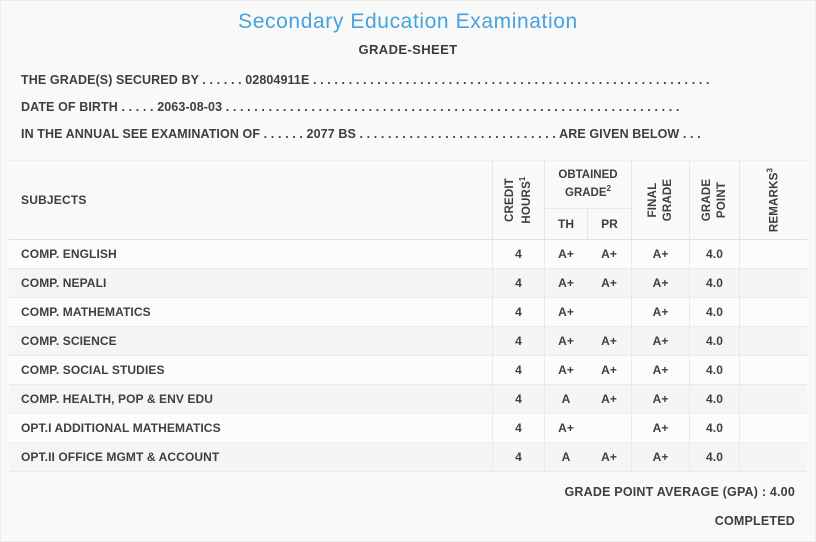 Image resolution: width=816 pixels, height=542 pixels. I want to click on col-header-grade-point: GRADE POINT, so click(714, 200).